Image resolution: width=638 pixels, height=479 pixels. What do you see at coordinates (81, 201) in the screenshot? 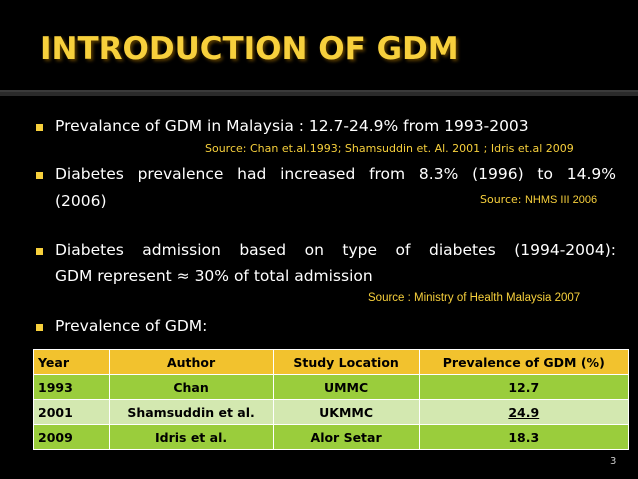
I see `bullet-2-line-2: (2006)` at bounding box center [81, 201].